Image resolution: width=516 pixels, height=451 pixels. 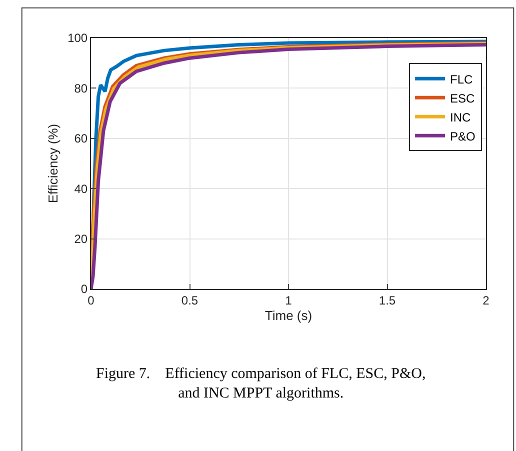 I want to click on y-tick-label: 100, so click(x=78, y=38).